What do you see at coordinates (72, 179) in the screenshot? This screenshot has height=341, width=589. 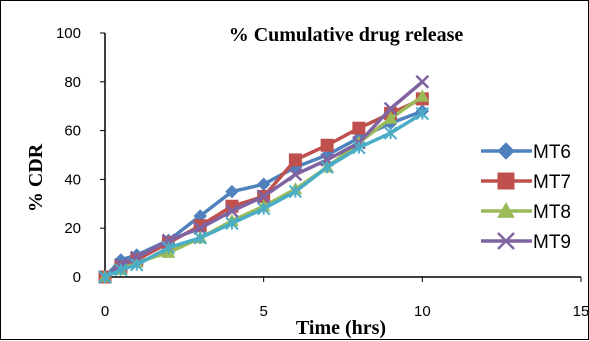 I see `y-tick-label: 40` at bounding box center [72, 179].